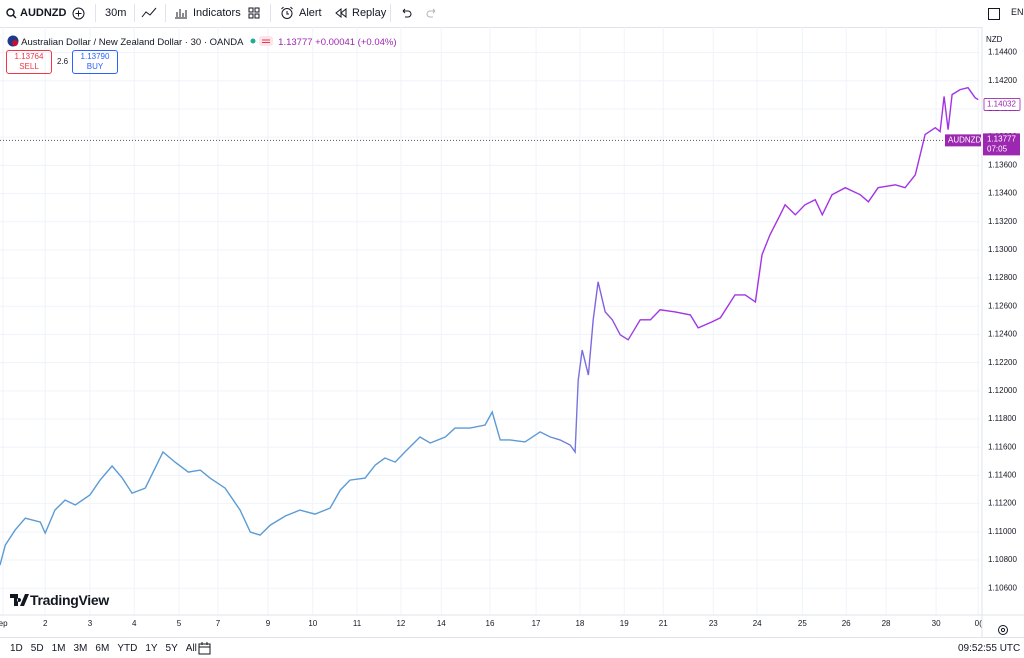  What do you see at coordinates (217, 13) in the screenshot?
I see `indicators: Indicators` at bounding box center [217, 13].